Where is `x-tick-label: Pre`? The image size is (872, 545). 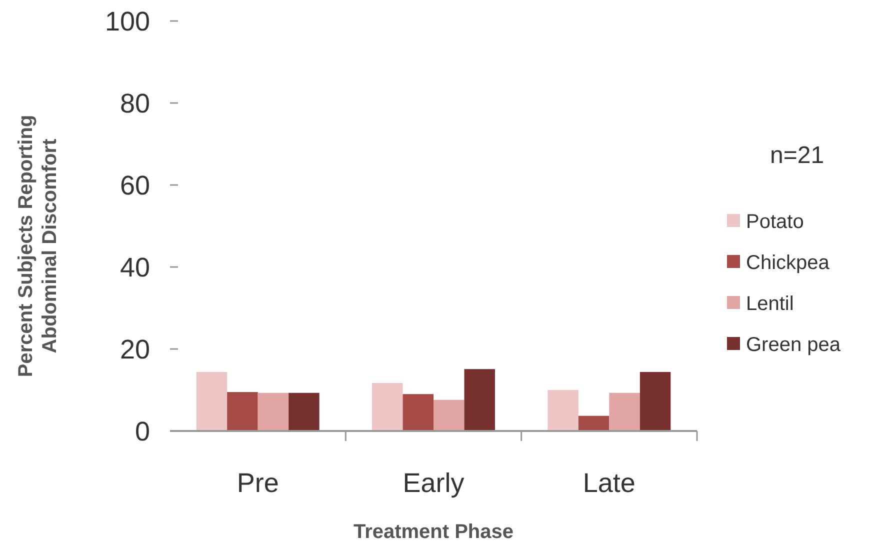
x-tick-label: Pre is located at coordinates (257, 483).